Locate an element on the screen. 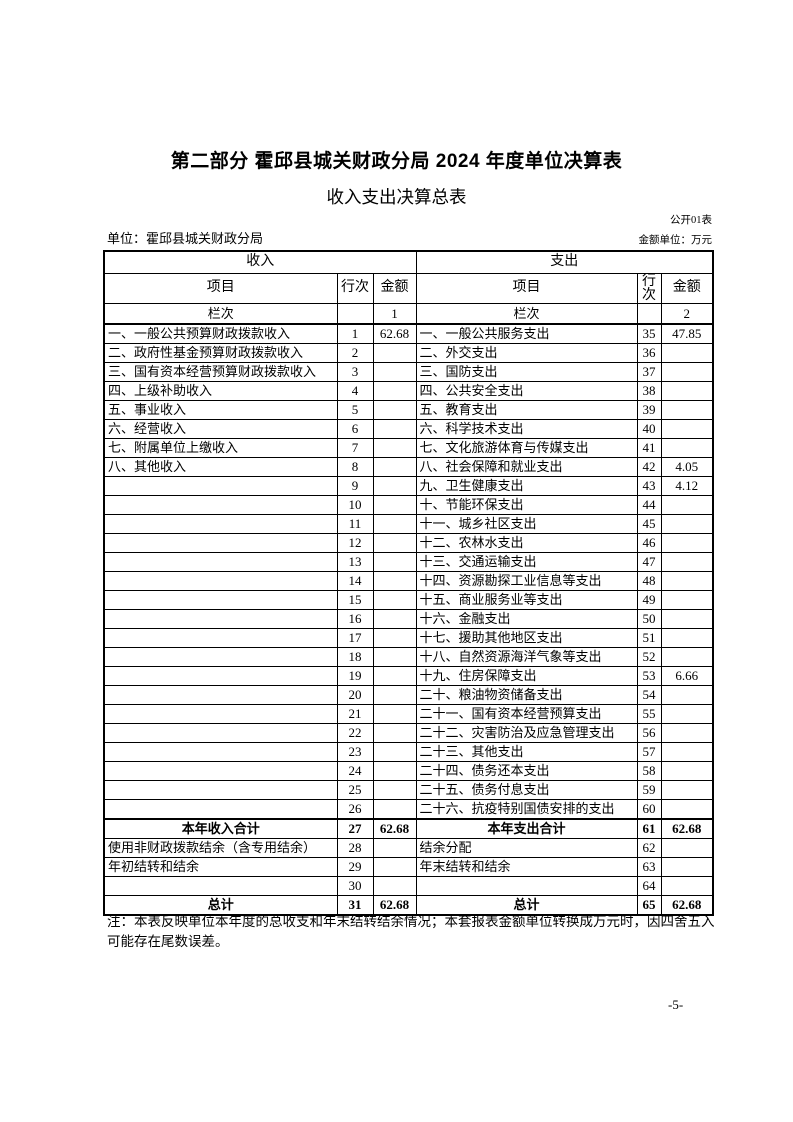 This screenshot has height=1122, width=793. income-row-no-cell: 30 is located at coordinates (355, 886).